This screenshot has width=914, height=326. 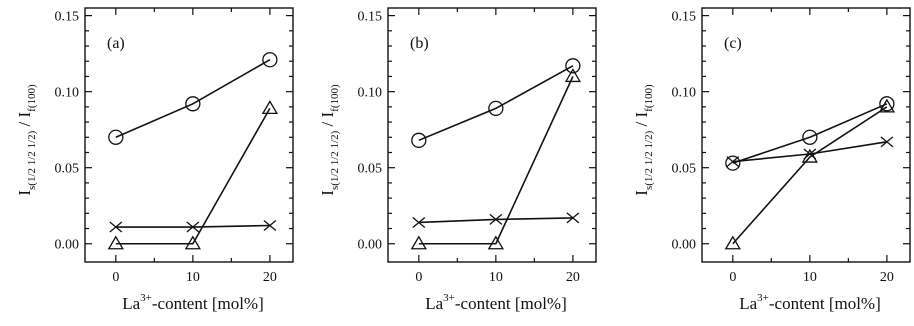 What do you see at coordinates (270, 277) in the screenshot?
I see `panel-1-xtick-label: 20` at bounding box center [270, 277].